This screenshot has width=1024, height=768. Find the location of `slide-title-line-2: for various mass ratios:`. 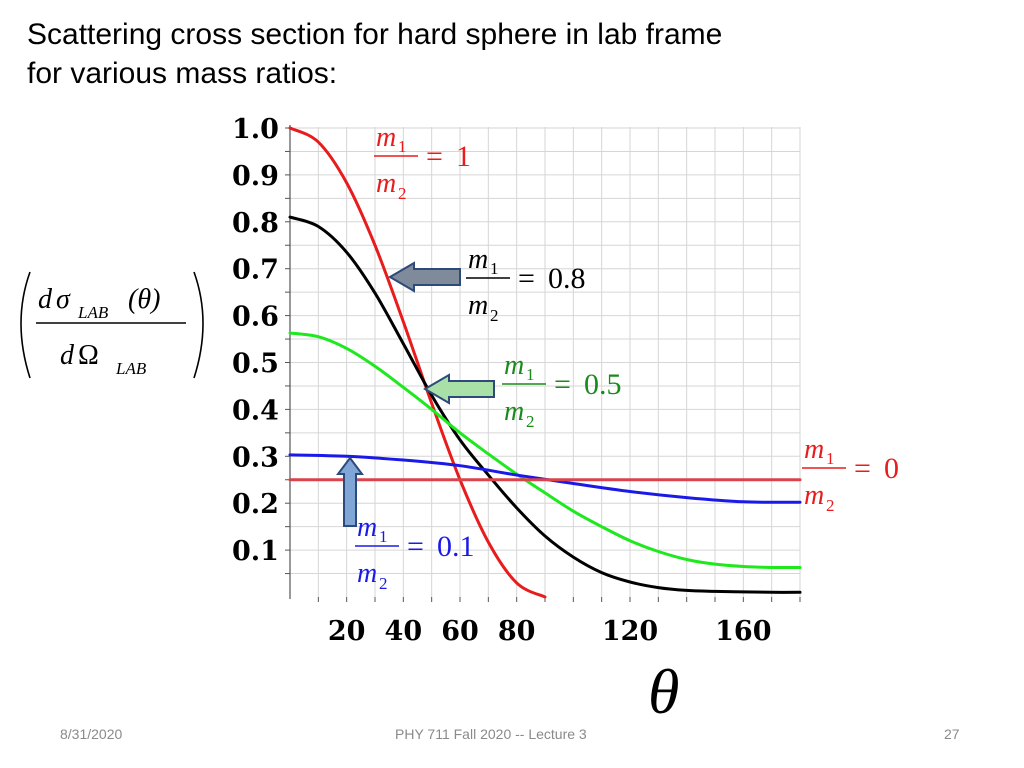

slide-title-line-2: for various mass ratios: is located at coordinates (182, 73).